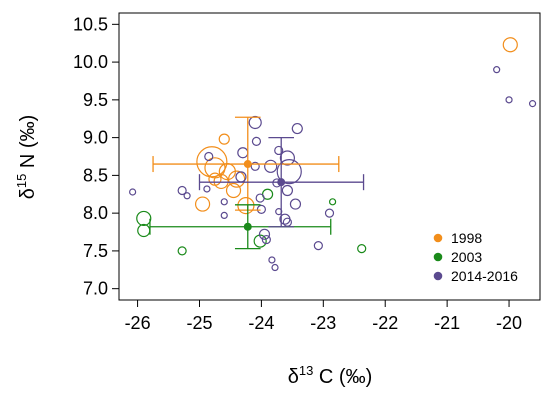 The height and width of the screenshot is (393, 541). Describe the element at coordinates (95, 175) in the screenshot. I see `y-tick-label: 8.5` at that location.